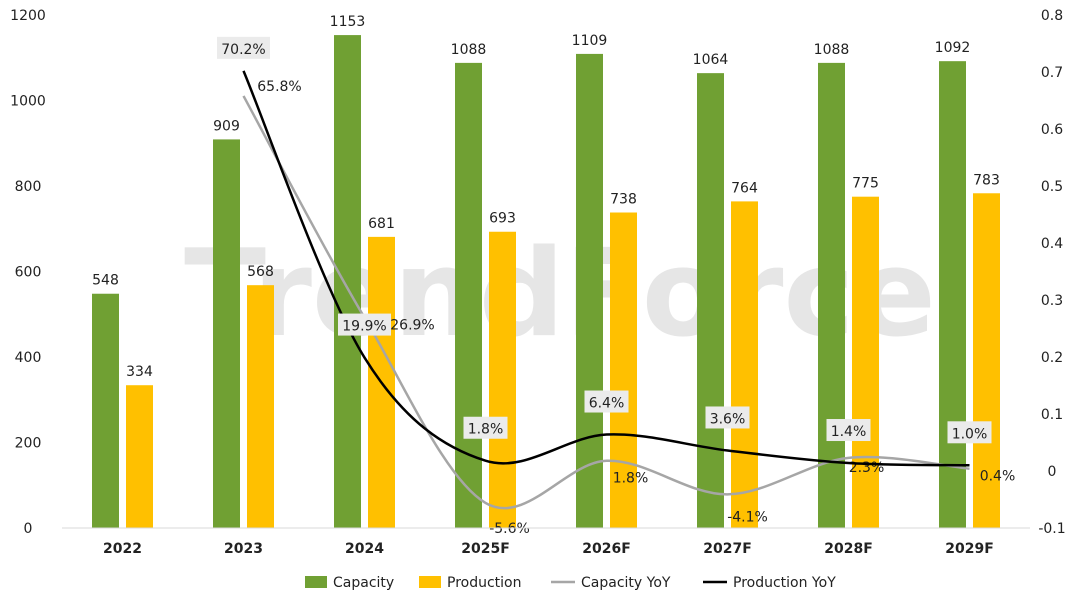 The image size is (1080, 612). I want to click on production-yoy-data-label: 19.9%, so click(364, 327).